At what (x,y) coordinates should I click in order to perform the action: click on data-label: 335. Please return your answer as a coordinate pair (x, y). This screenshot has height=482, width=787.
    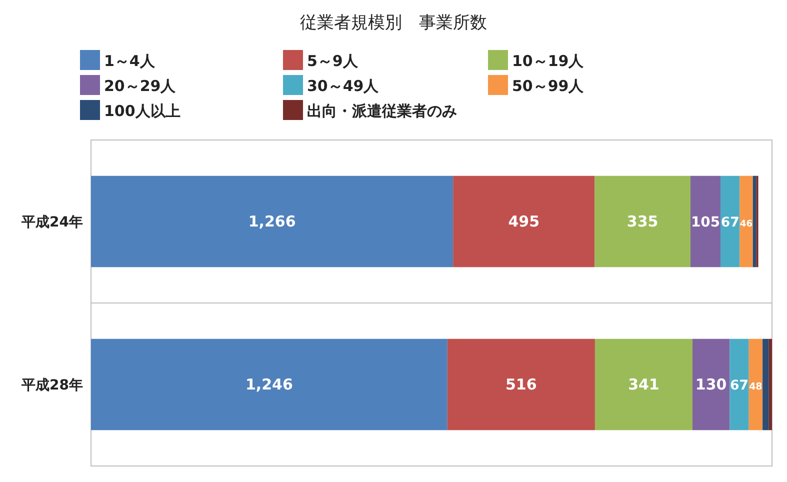
    Looking at the image, I should click on (642, 221).